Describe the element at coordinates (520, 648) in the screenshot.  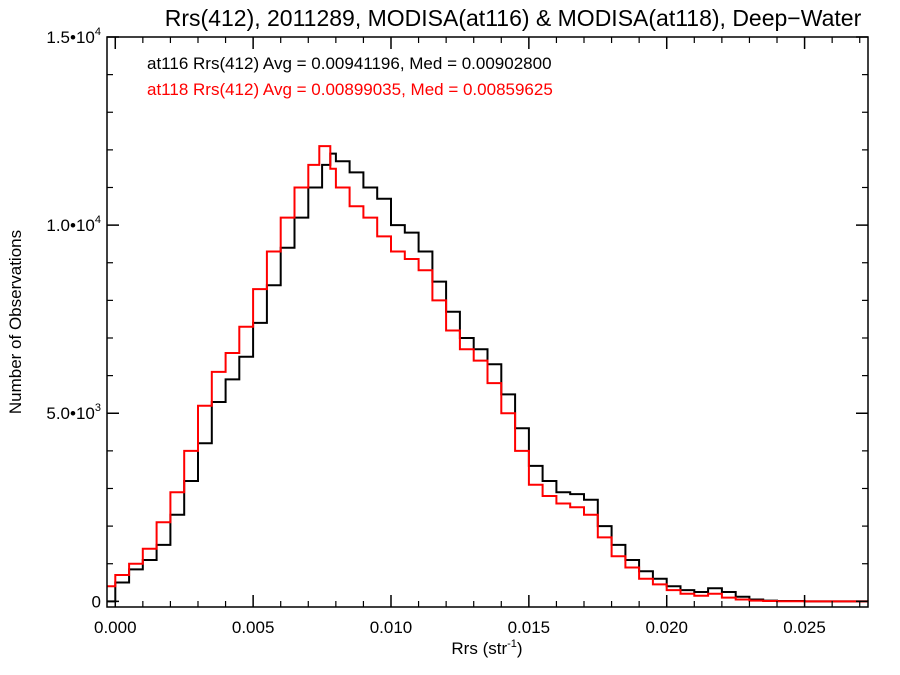
I see `x-axis-label-close: )` at that location.